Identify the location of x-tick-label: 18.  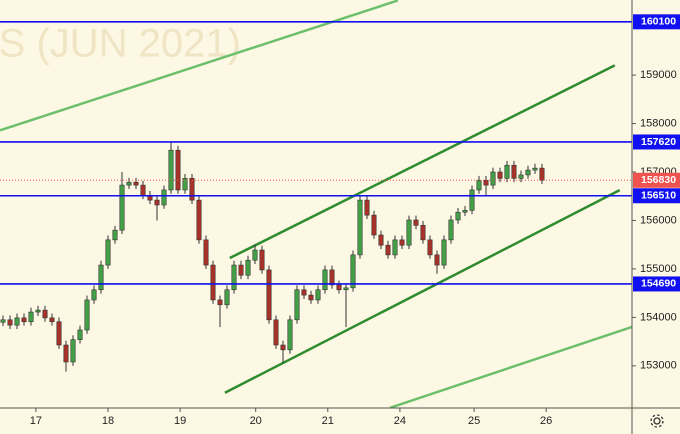
(108, 421).